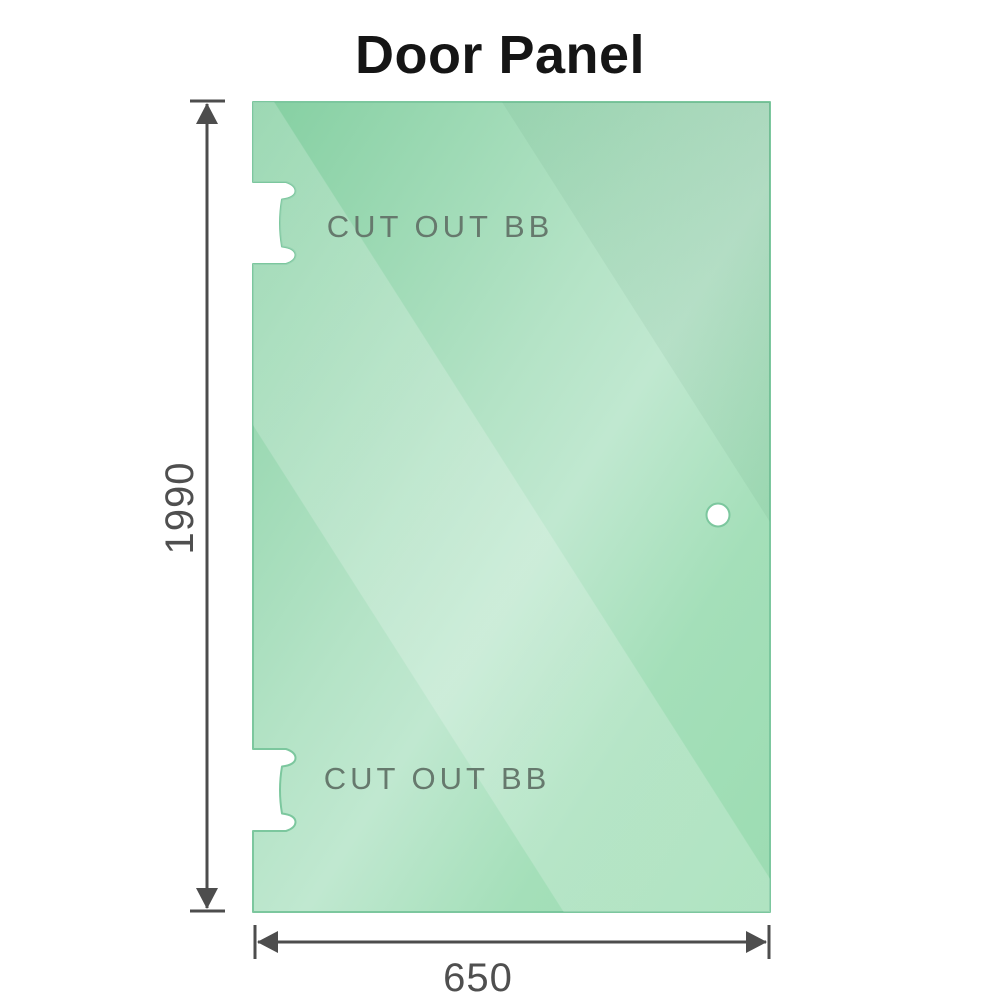 The height and width of the screenshot is (1000, 1000). What do you see at coordinates (440, 226) in the screenshot?
I see `top-cutout-label: CUT OUT BB` at bounding box center [440, 226].